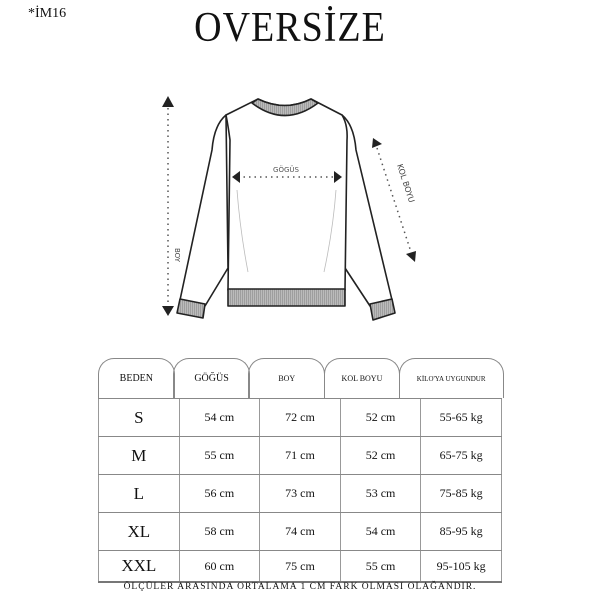 This screenshot has width=600, height=600. I want to click on cell-length: 71 cm, so click(299, 455).